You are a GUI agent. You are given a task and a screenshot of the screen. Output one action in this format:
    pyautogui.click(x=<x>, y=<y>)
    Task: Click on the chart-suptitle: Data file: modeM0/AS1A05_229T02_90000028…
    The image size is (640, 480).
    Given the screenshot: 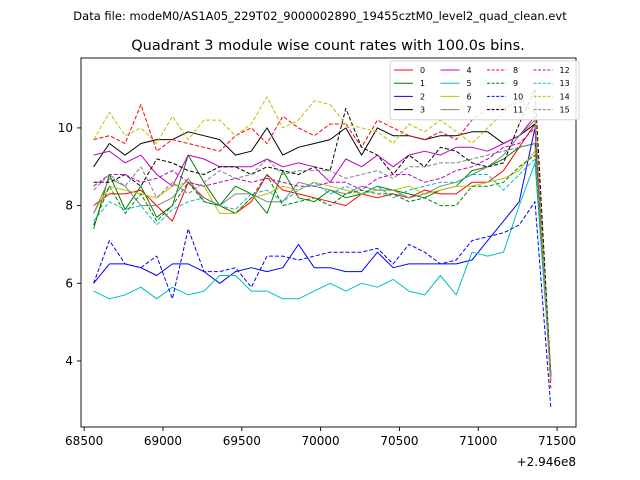 What is the action you would take?
    pyautogui.click(x=320, y=16)
    